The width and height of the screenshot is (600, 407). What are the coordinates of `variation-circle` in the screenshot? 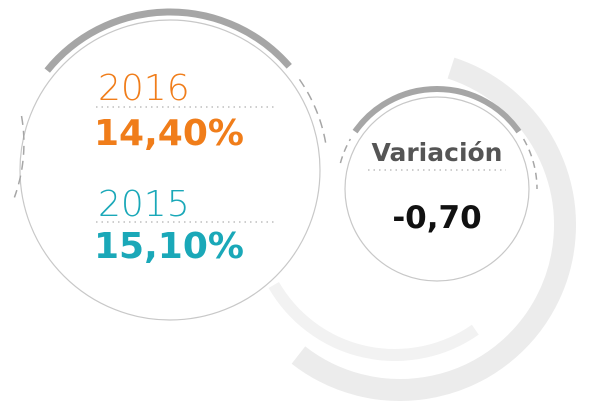 It's located at (437, 189).